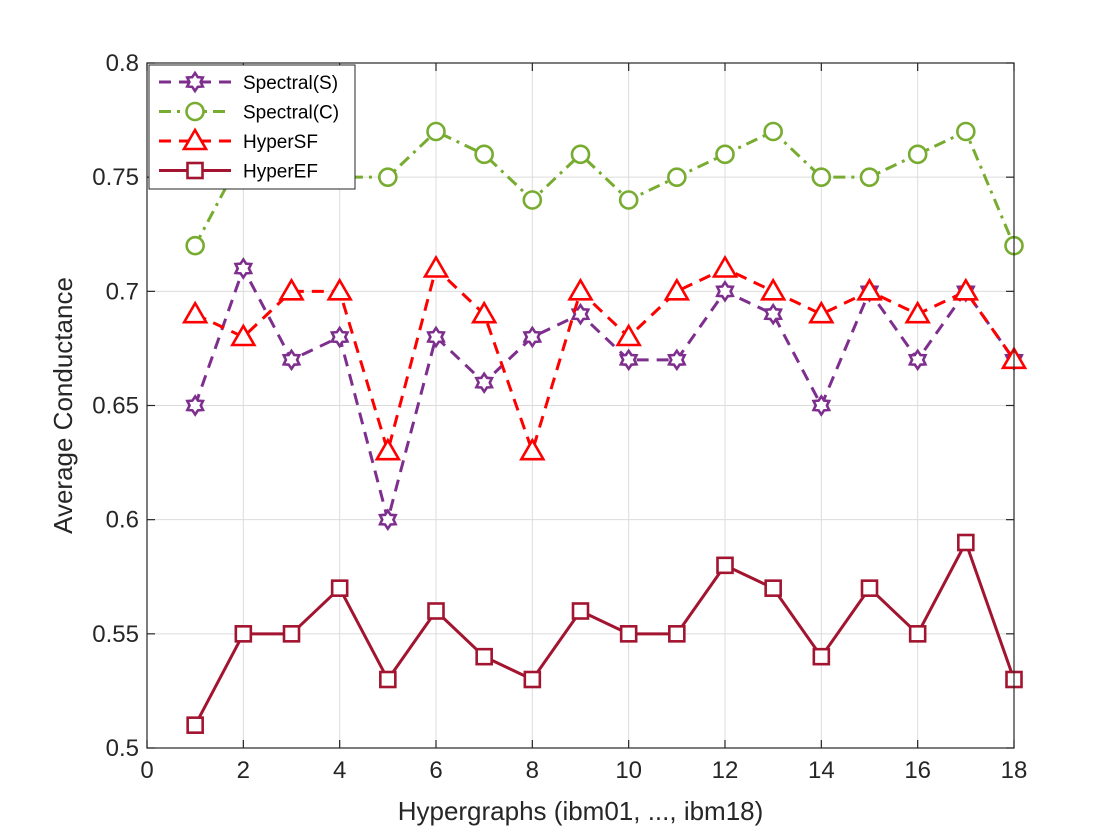  I want to click on legend-label: Spectral(S), so click(290, 83).